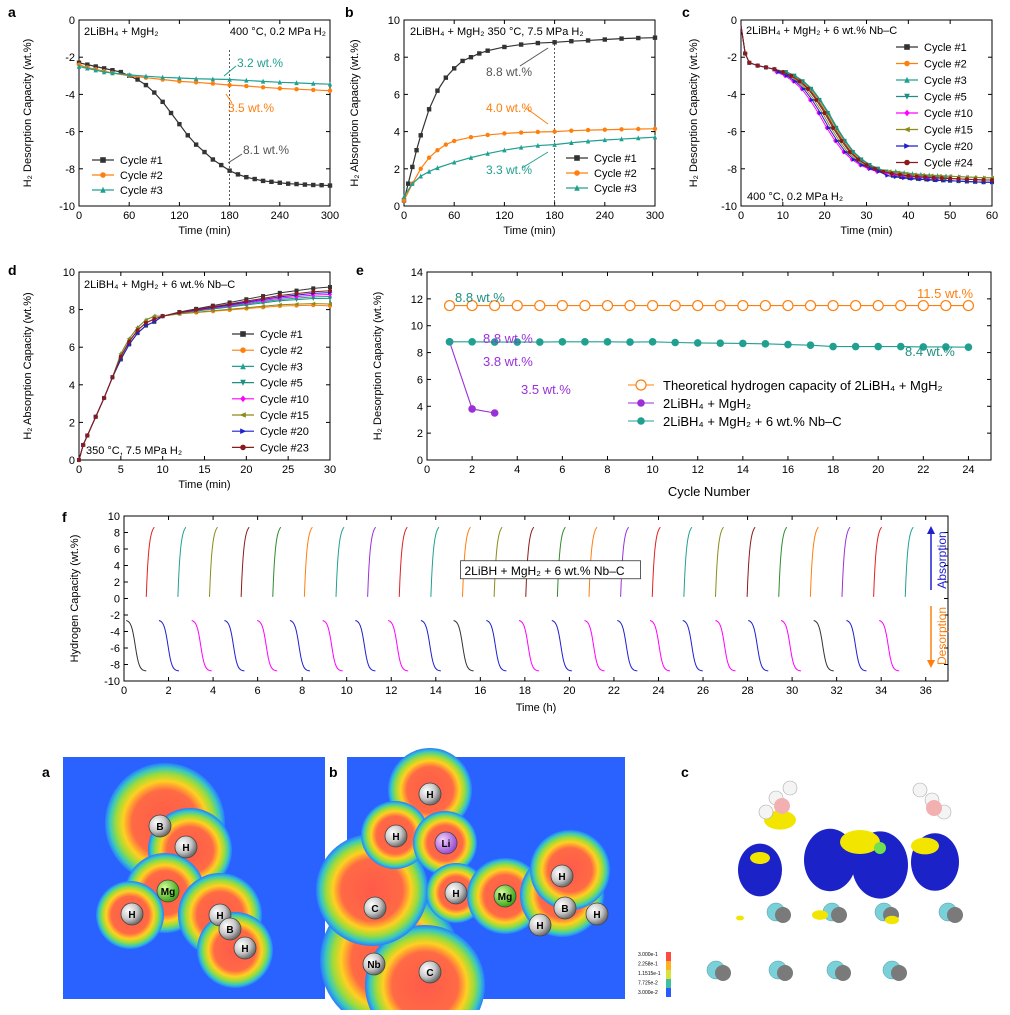 The width and height of the screenshot is (1010, 1015). What do you see at coordinates (117, 550) in the screenshot?
I see `y-tick-label: 6` at bounding box center [117, 550].